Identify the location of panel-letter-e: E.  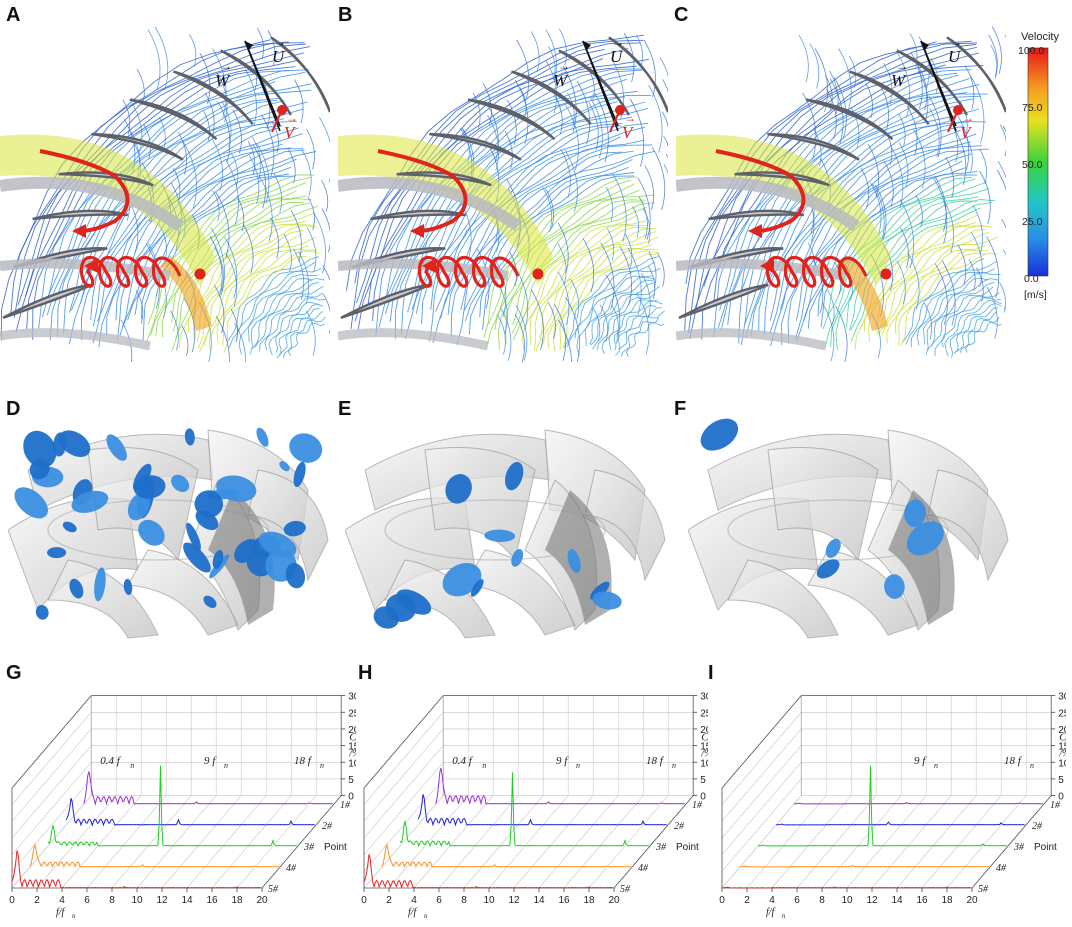
(345, 409).